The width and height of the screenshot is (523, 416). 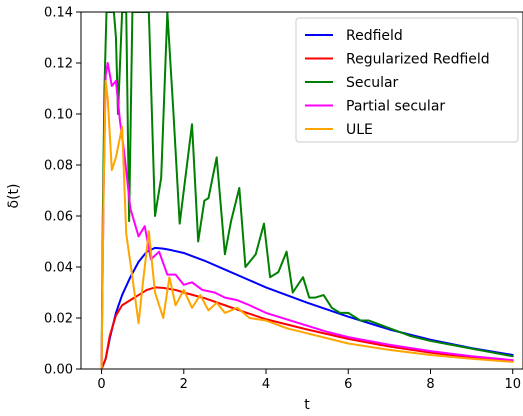 I want to click on legend-box, so click(x=407, y=80).